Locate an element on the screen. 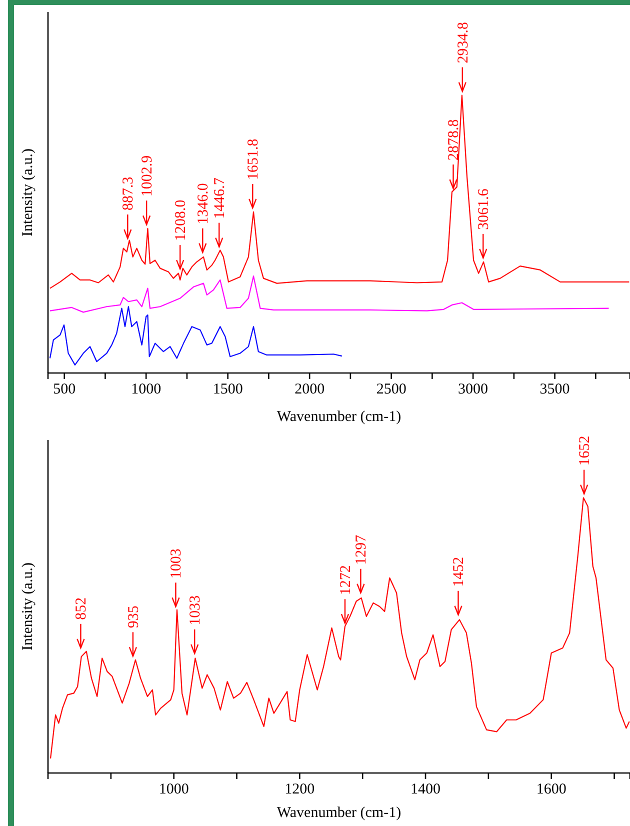  annotation: 1452 is located at coordinates (459, 571).